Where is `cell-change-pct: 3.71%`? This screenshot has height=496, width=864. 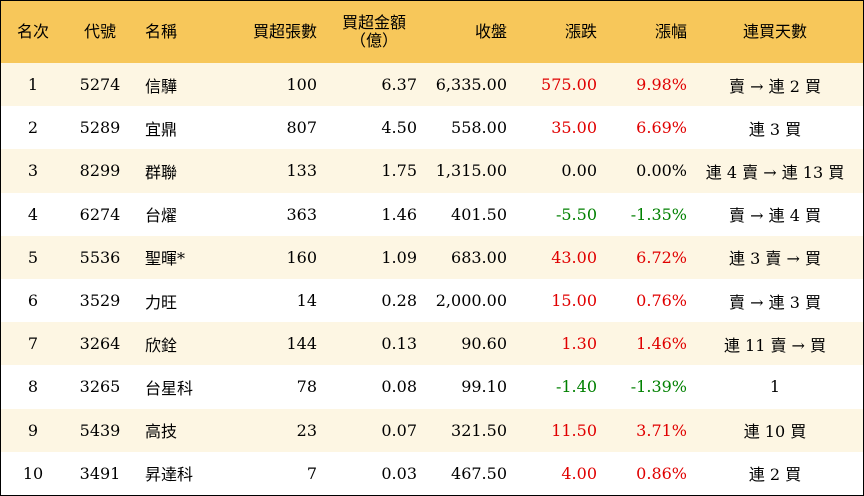
cell-change-pct: 3.71% is located at coordinates (661, 430).